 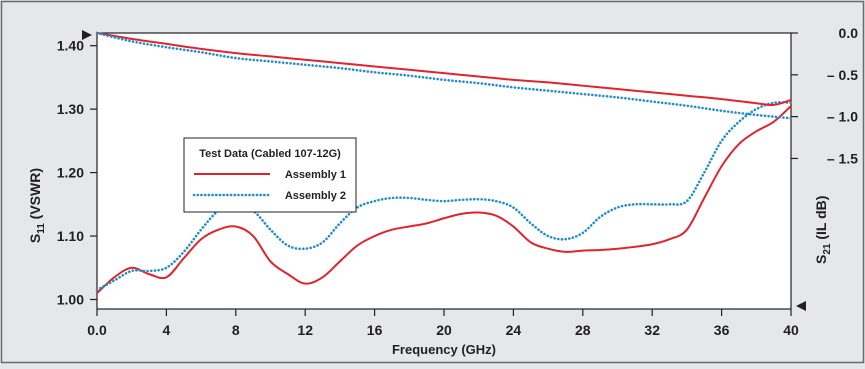 I want to click on left-tick-label: 1.10, so click(x=70, y=236).